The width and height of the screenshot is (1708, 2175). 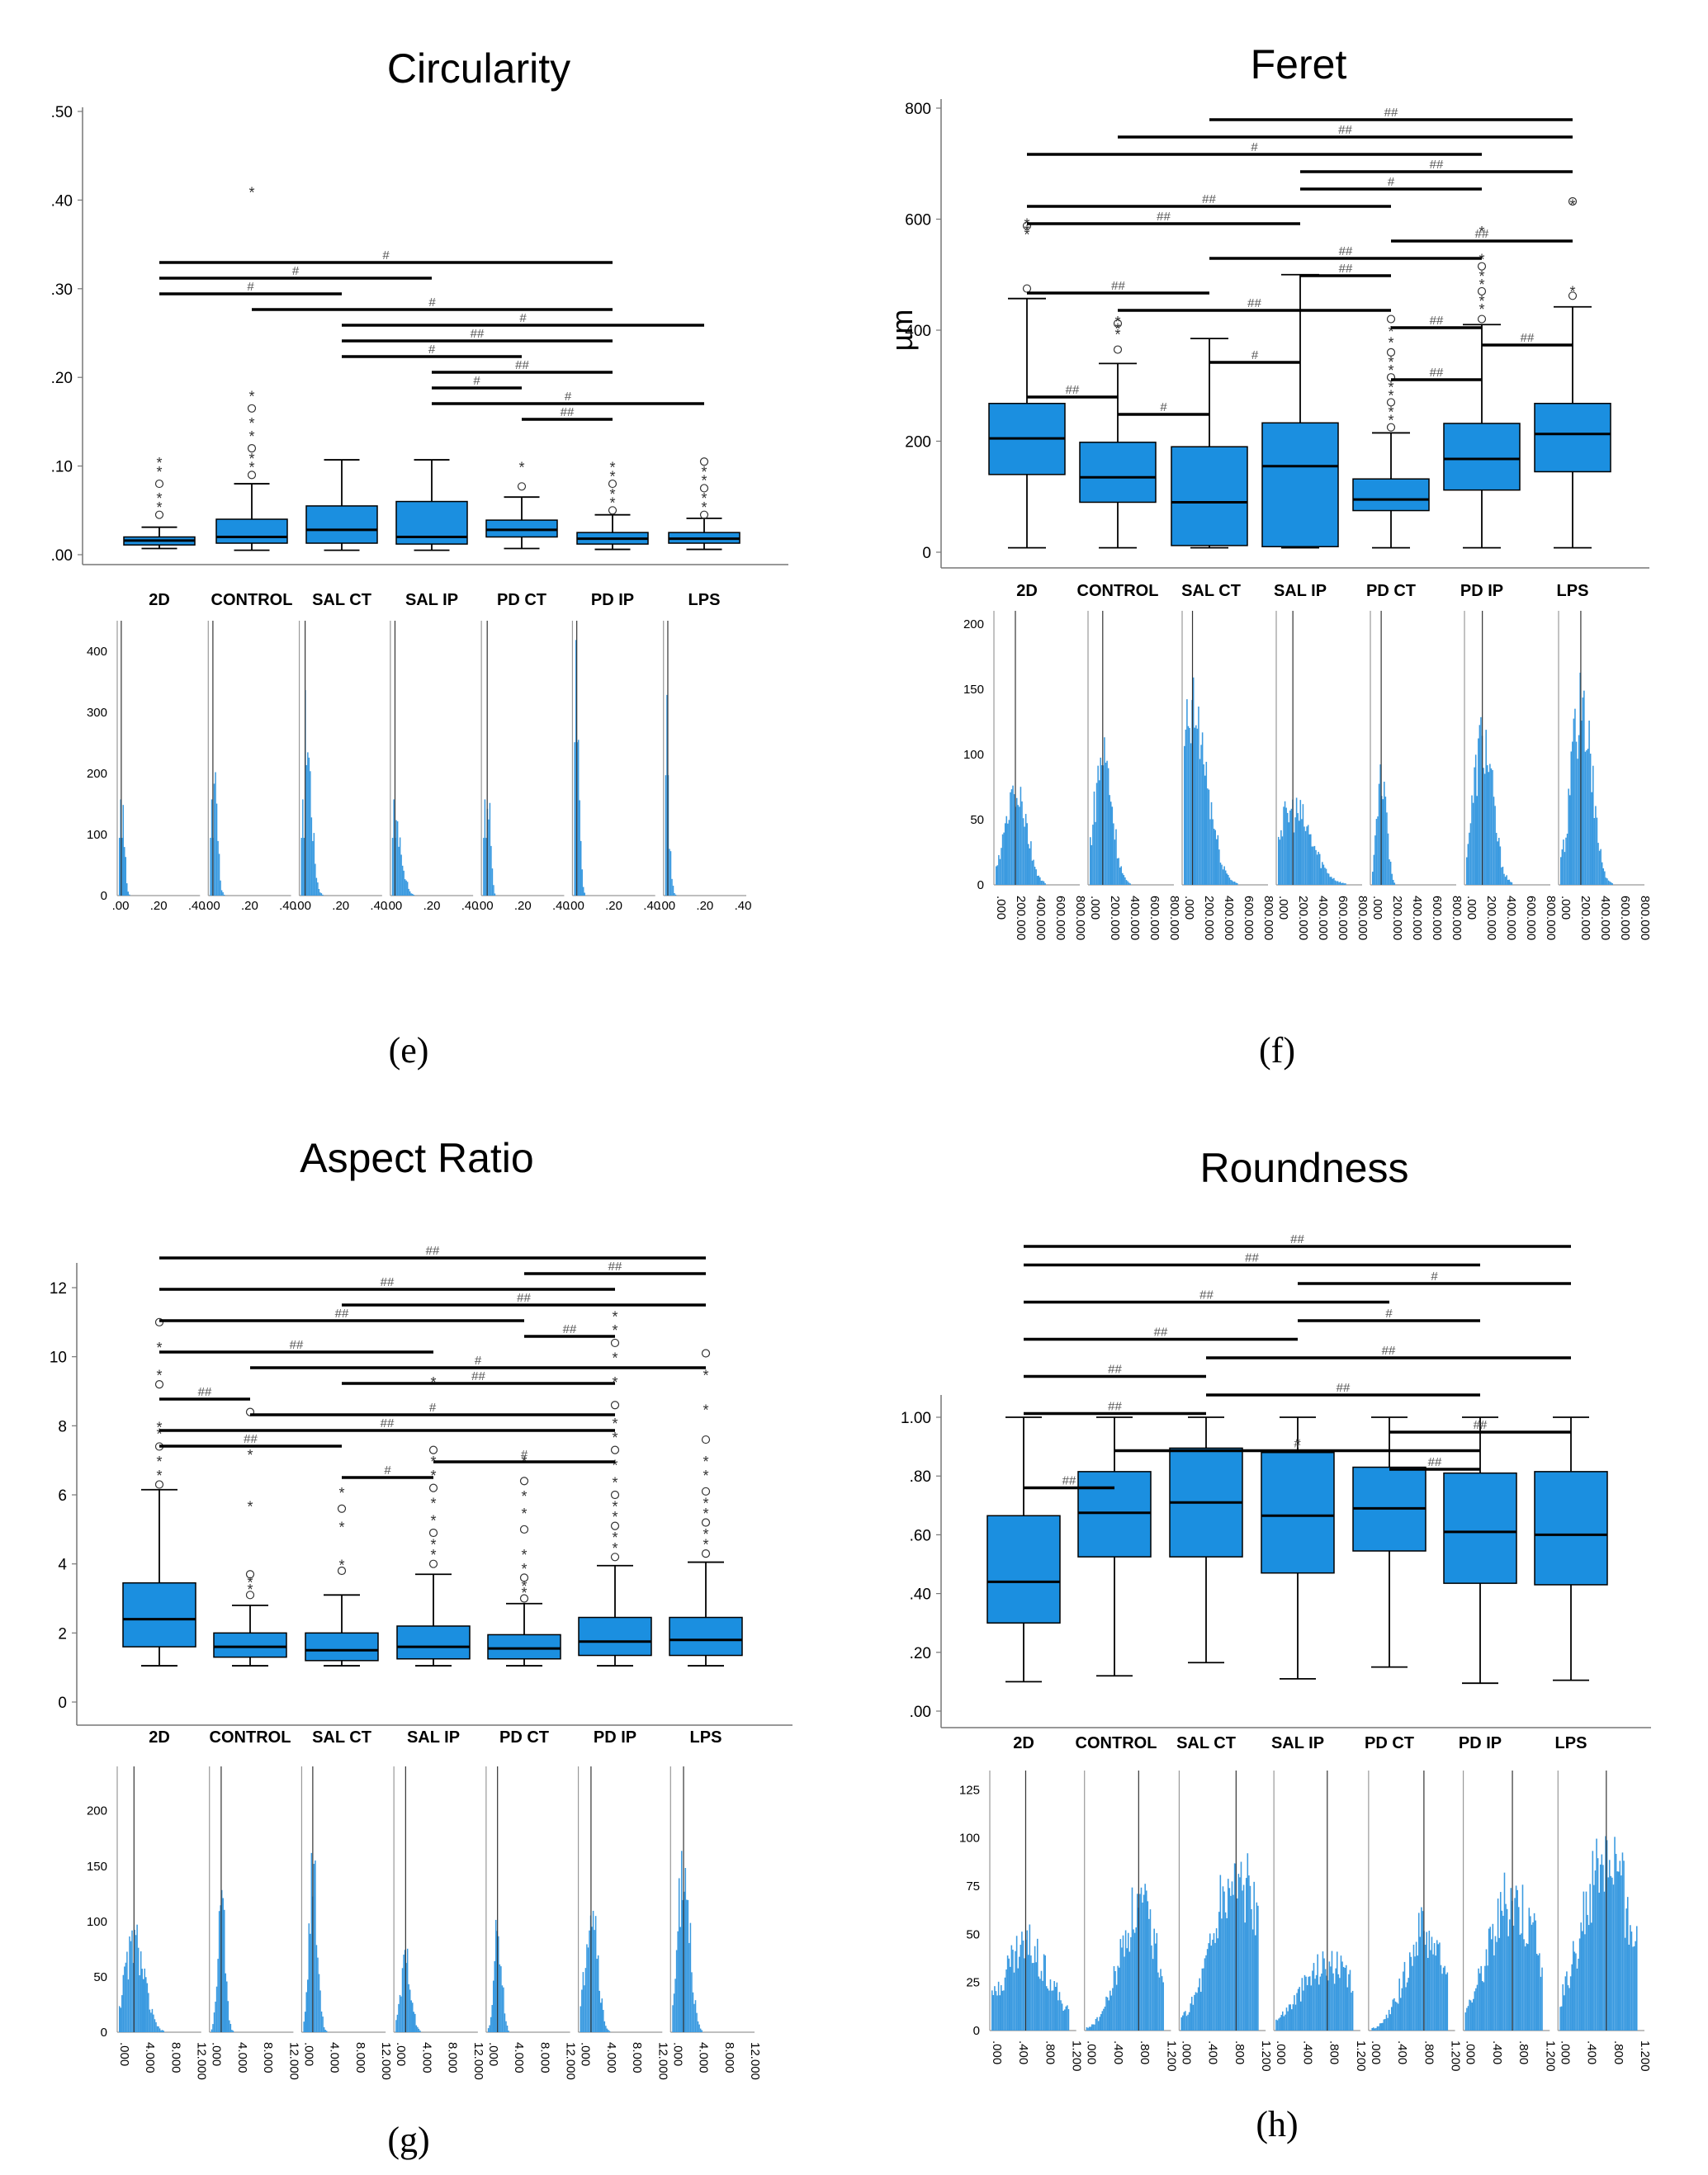 What do you see at coordinates (97, 835) in the screenshot?
I see `hist-y-tick-label: 100` at bounding box center [97, 835].